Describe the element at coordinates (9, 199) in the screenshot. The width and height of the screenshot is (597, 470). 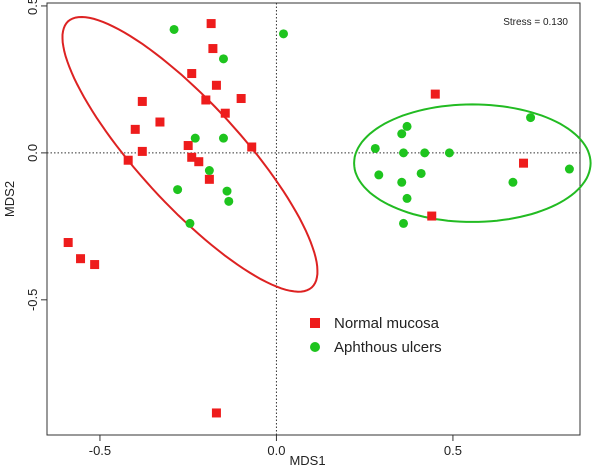
I see `y-axis-label: MDS2` at that location.